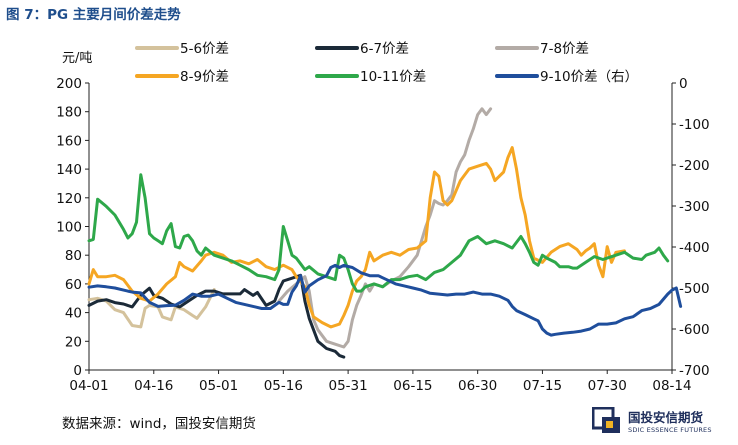 The height and width of the screenshot is (445, 738). I want to click on y-tick-label-left: 0, so click(77, 371).